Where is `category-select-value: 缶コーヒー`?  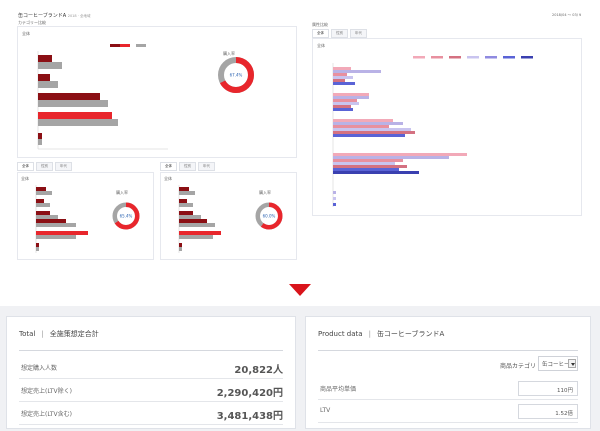 category-select-value: 缶コーヒー is located at coordinates (556, 365).